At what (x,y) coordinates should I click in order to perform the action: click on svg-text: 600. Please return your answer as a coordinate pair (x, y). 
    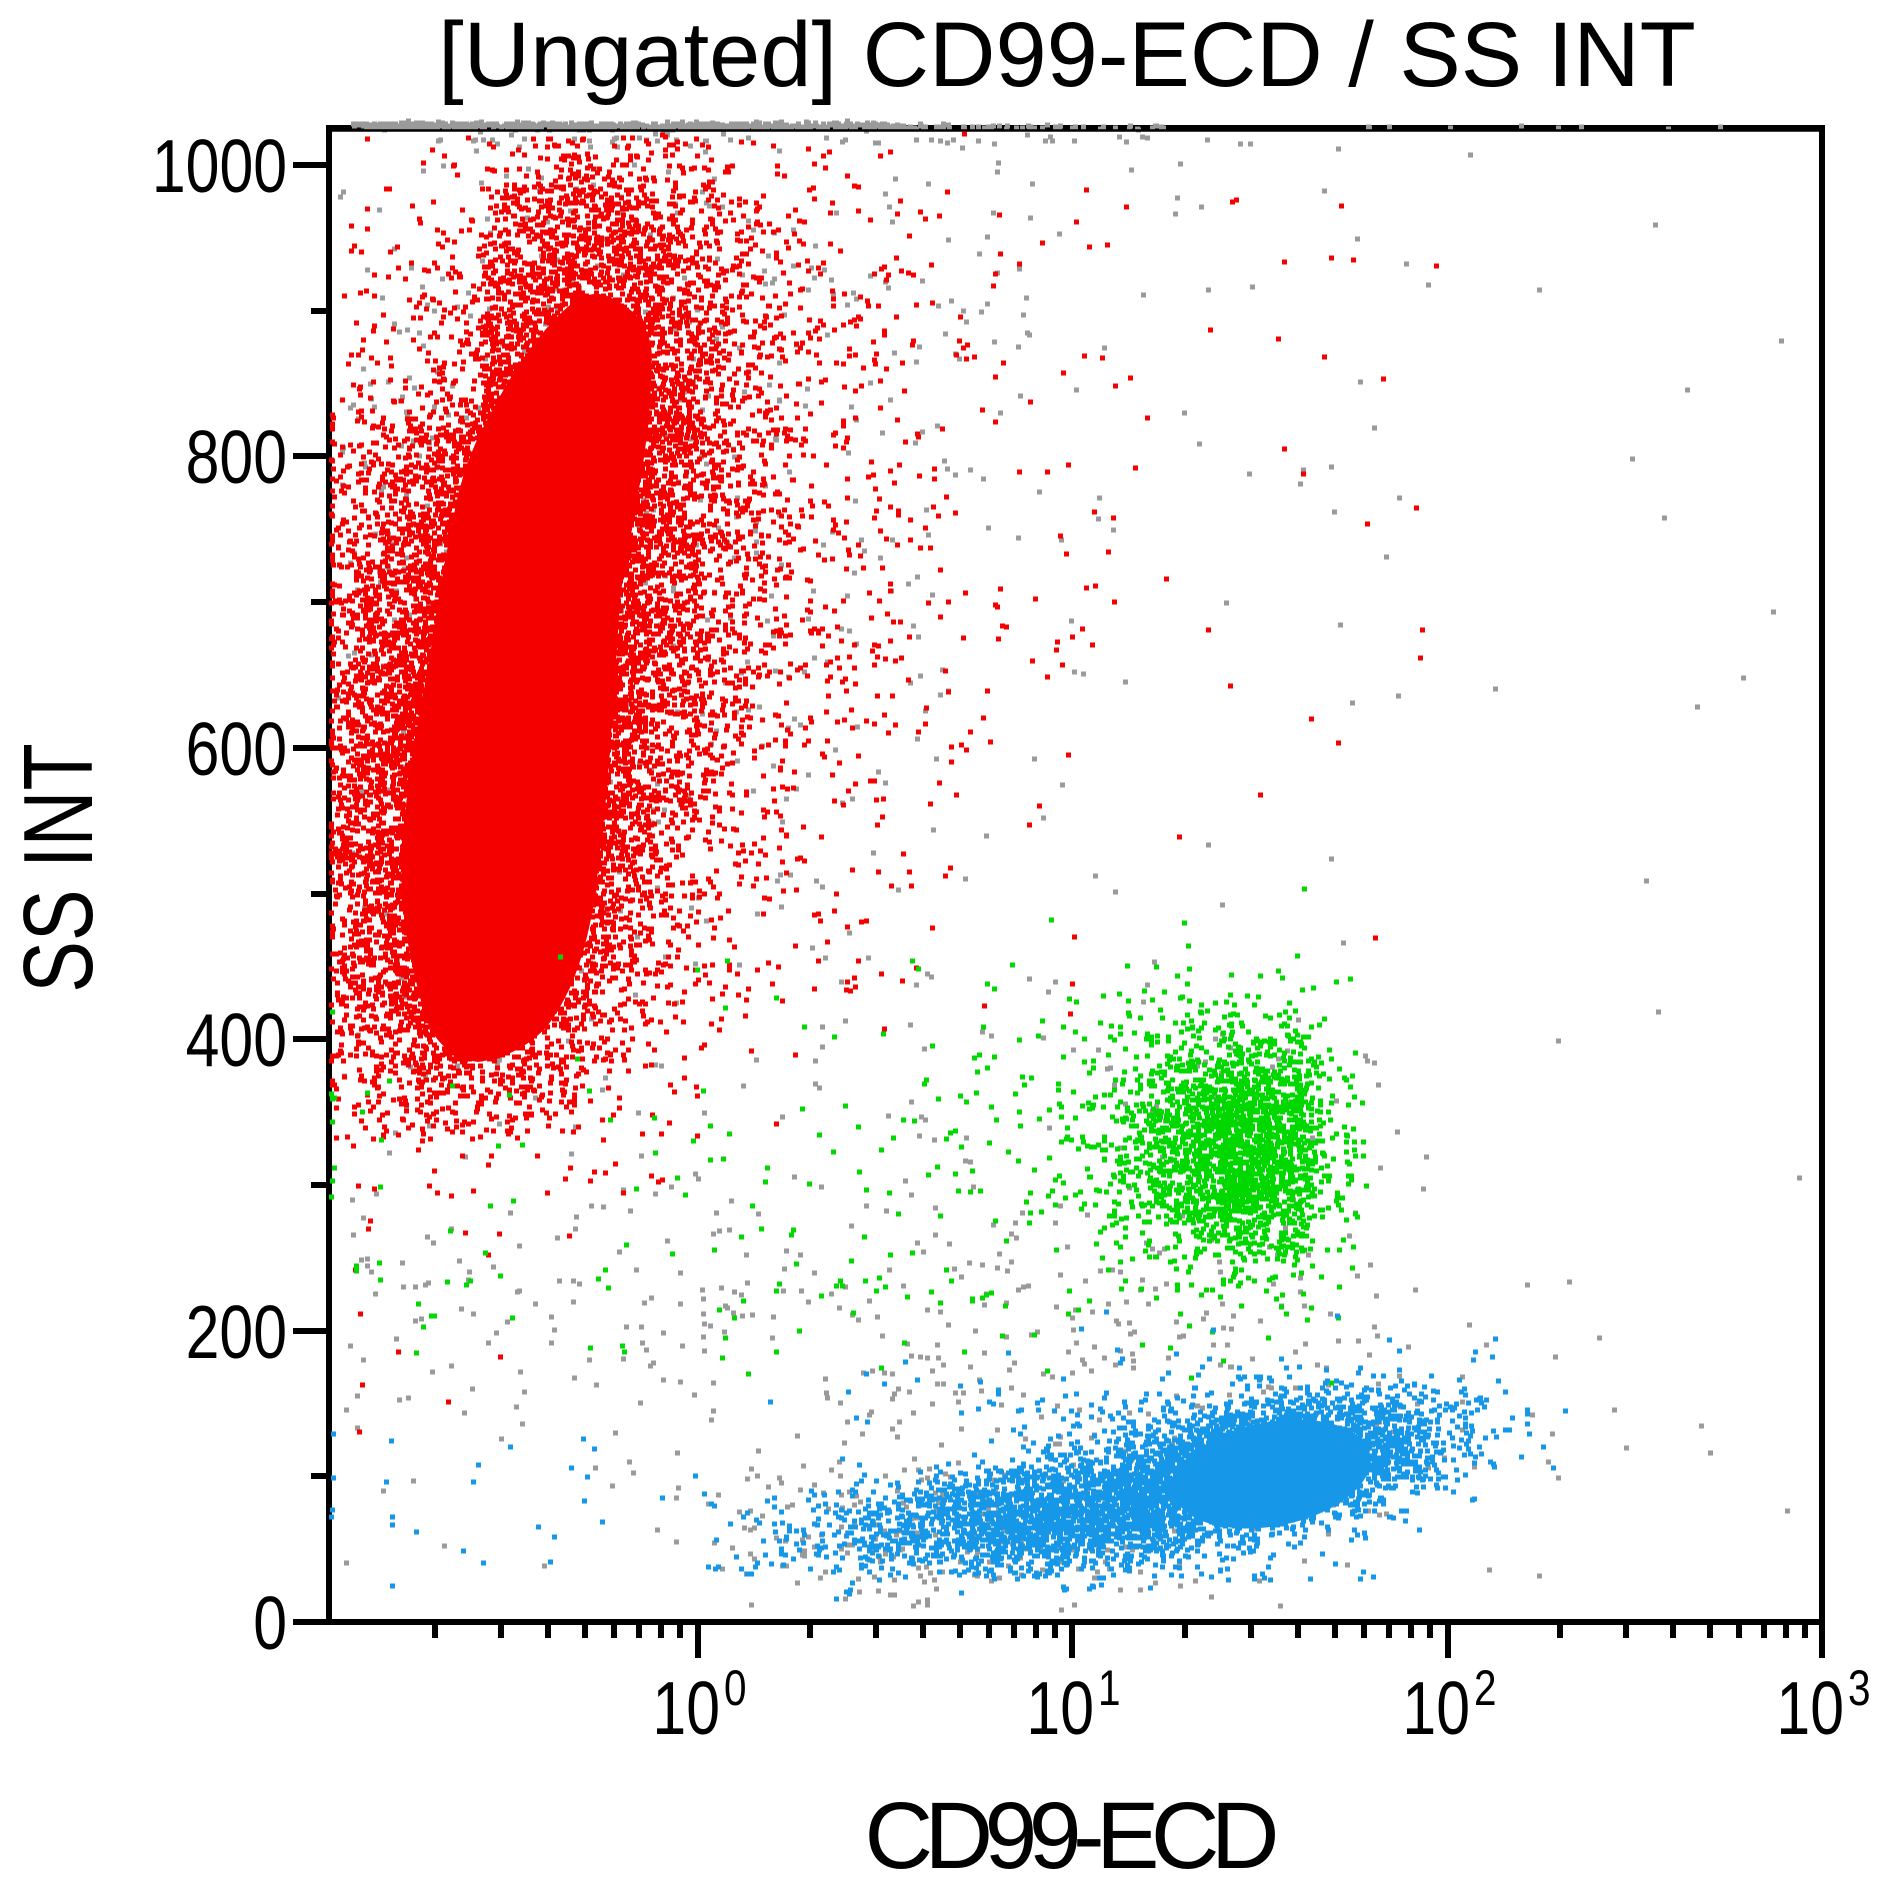
    Looking at the image, I should click on (236, 750).